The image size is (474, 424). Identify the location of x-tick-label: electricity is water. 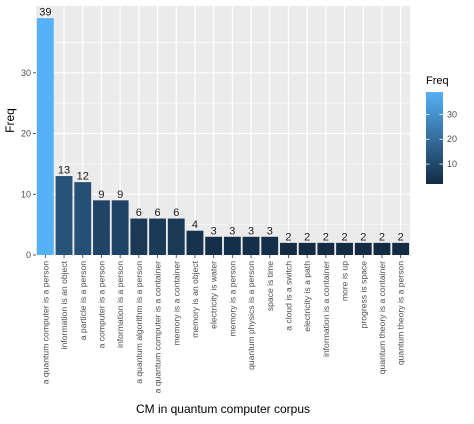
(214, 295).